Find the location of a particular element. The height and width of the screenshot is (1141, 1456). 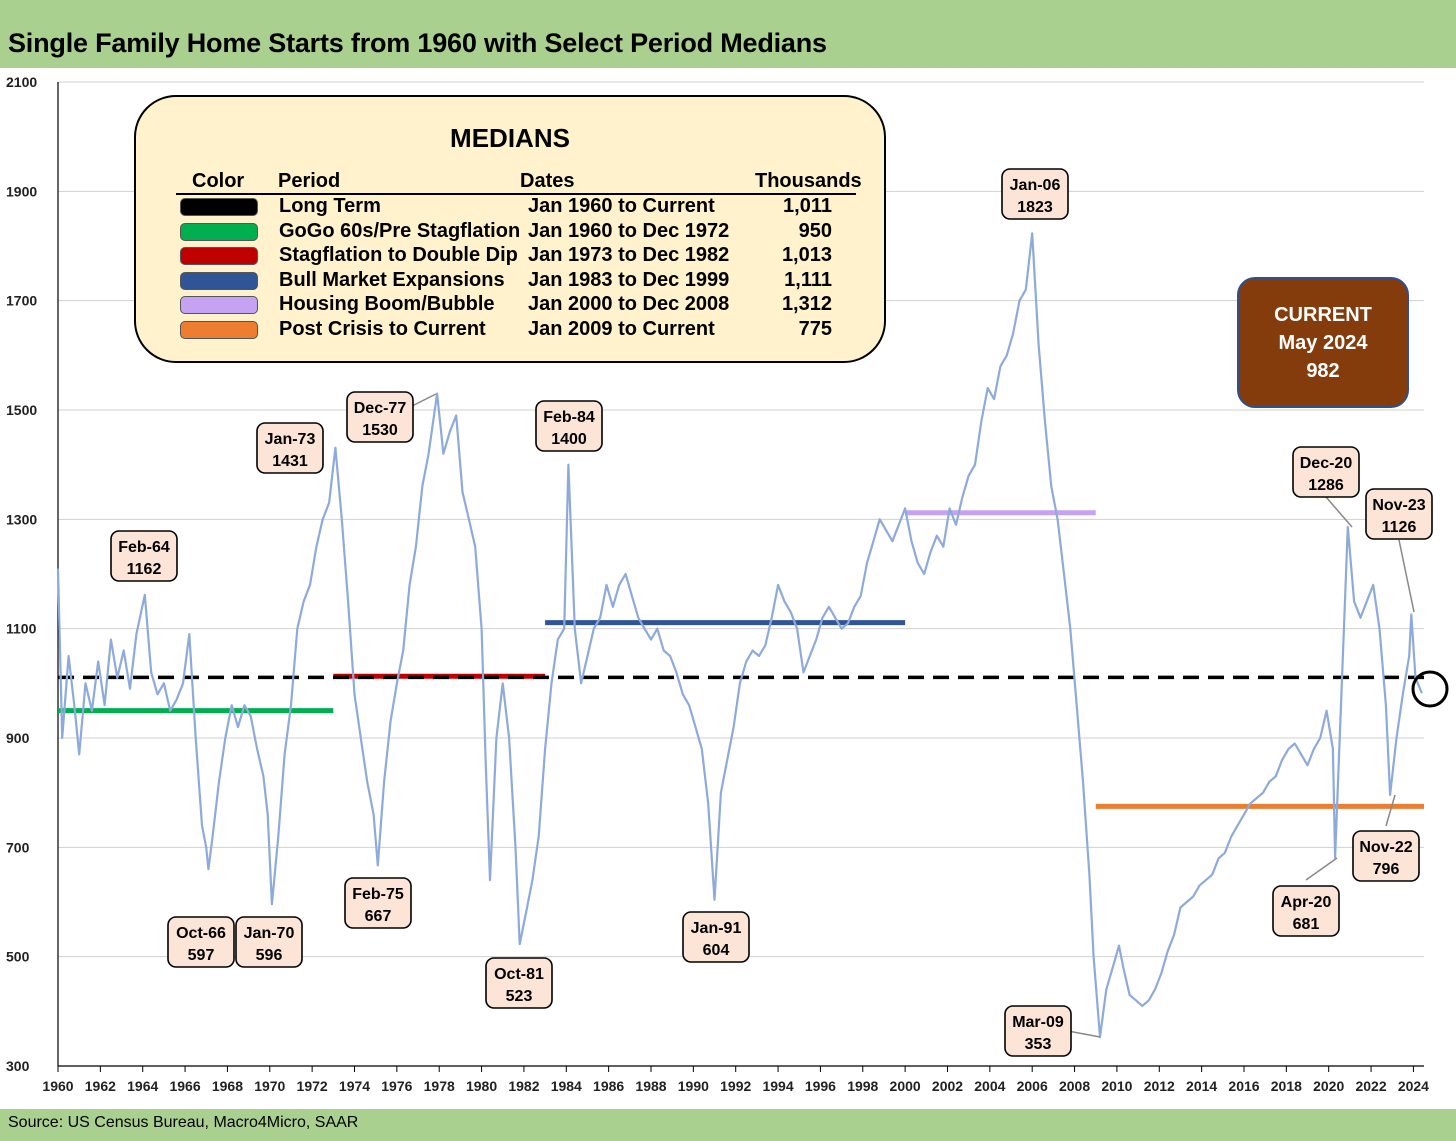

annotation-value: 1431 is located at coordinates (290, 461).